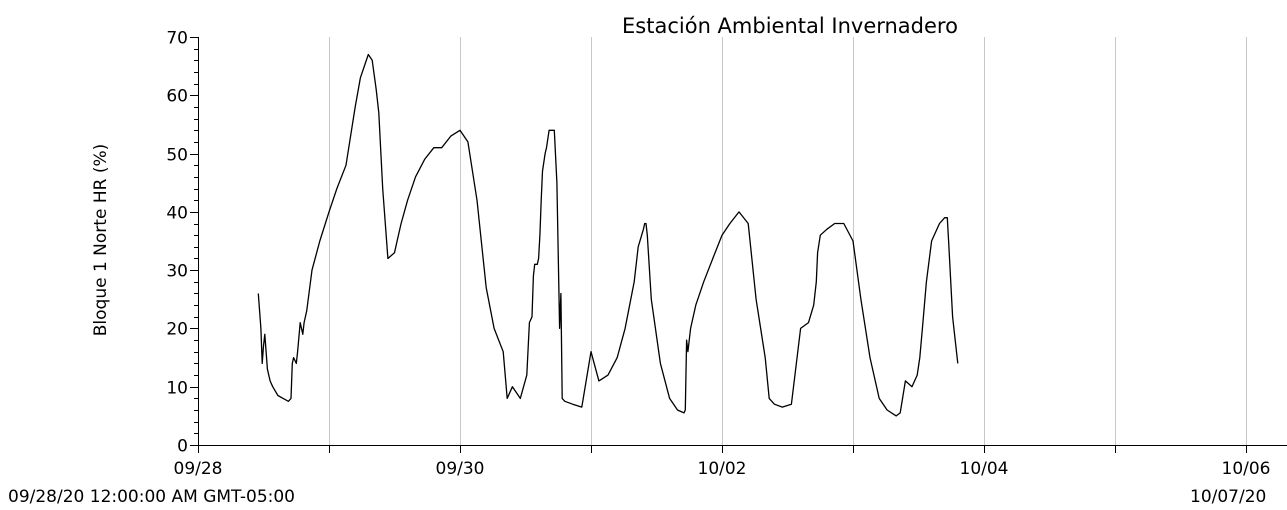 This screenshot has height=510, width=1287. What do you see at coordinates (177, 389) in the screenshot?
I see `y-tick-label: 10` at bounding box center [177, 389].